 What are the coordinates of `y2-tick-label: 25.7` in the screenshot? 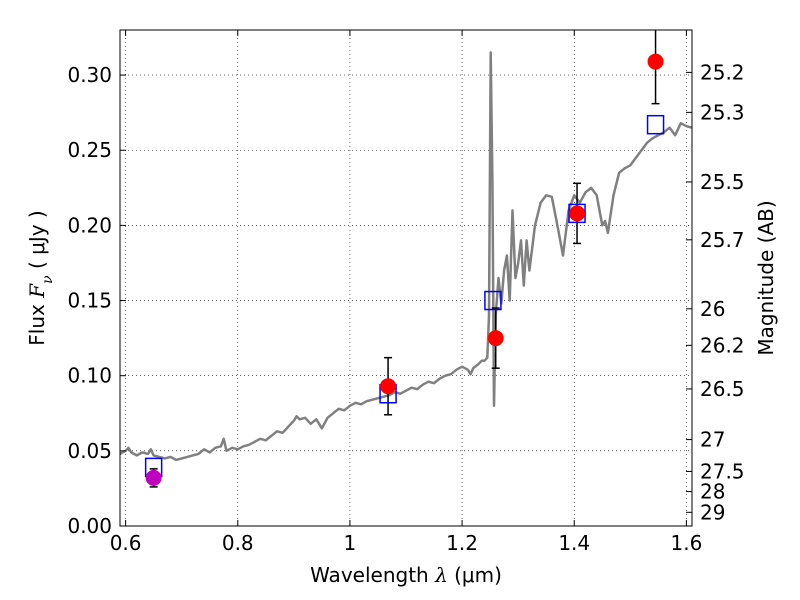 It's located at (722, 240).